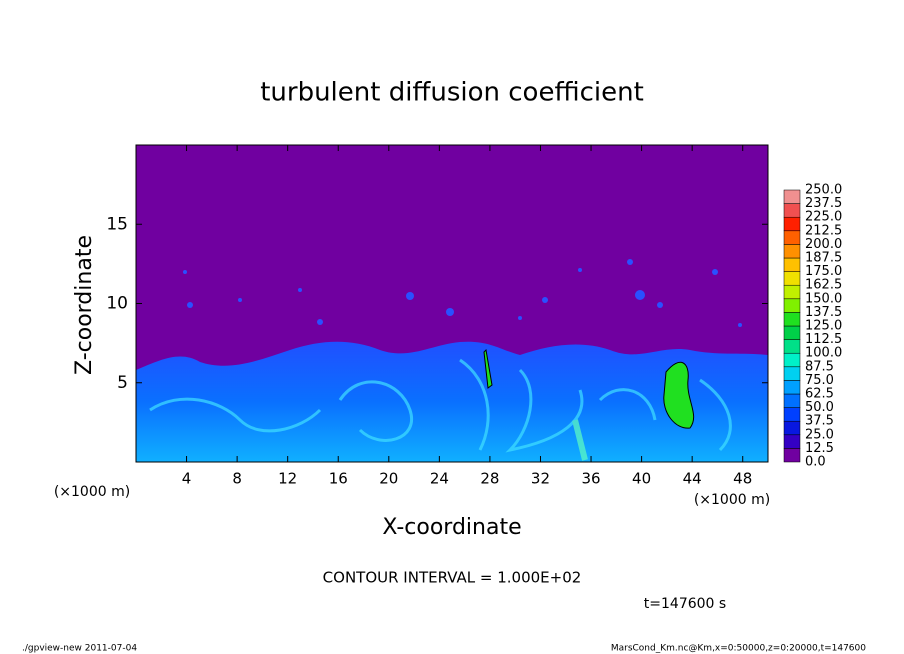  What do you see at coordinates (540, 479) in the screenshot?
I see `x-tick-label: 32` at bounding box center [540, 479].